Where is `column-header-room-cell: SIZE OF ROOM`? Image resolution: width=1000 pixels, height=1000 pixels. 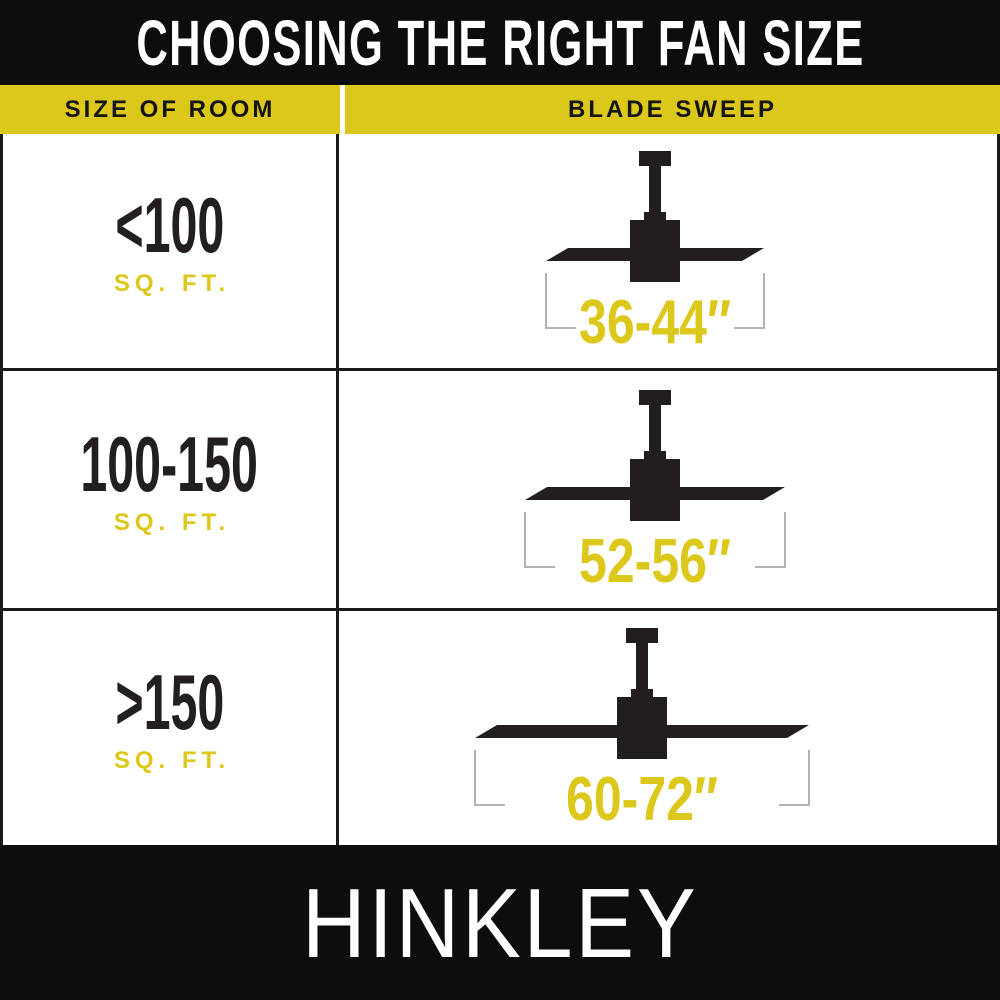 column-header-room-cell: SIZE OF ROOM is located at coordinates (172, 109).